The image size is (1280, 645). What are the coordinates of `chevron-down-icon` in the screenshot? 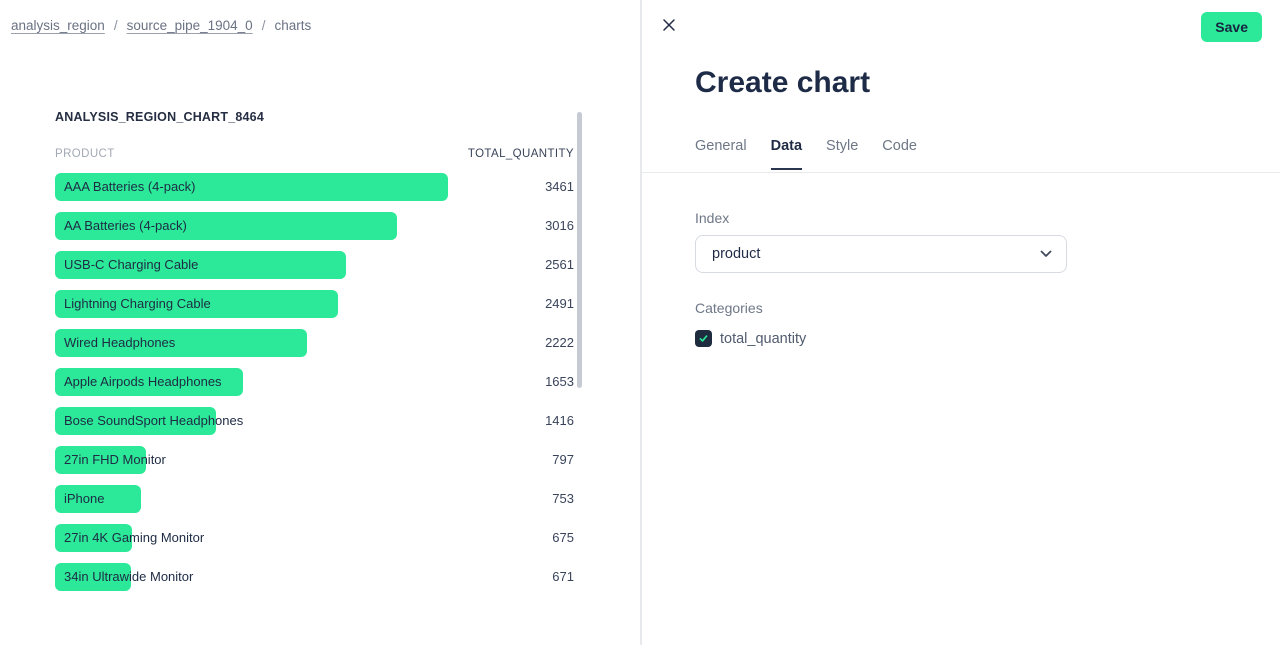 It's located at (1046, 254).